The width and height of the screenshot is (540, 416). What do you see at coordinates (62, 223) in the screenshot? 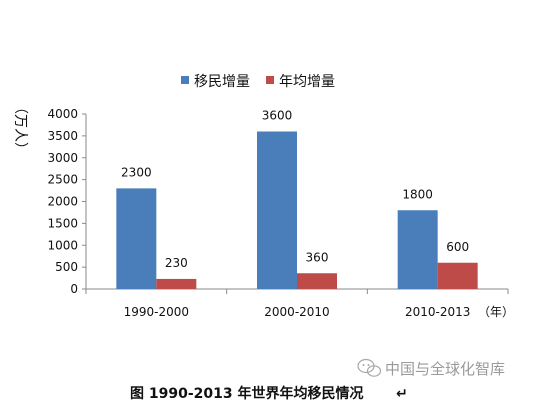
I see `y-tick-label: 1500` at bounding box center [62, 223].